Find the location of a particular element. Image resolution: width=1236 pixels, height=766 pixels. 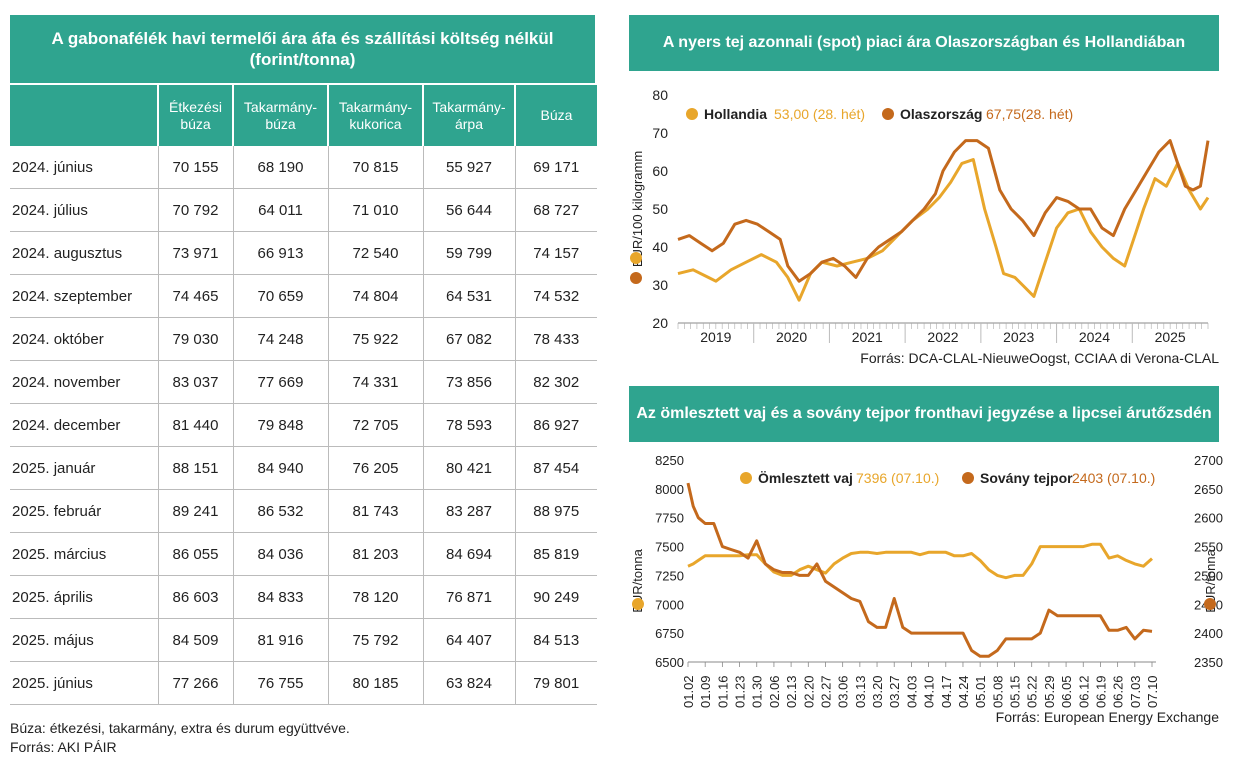

x-tick-label: 04.10 is located at coordinates (929, 691).